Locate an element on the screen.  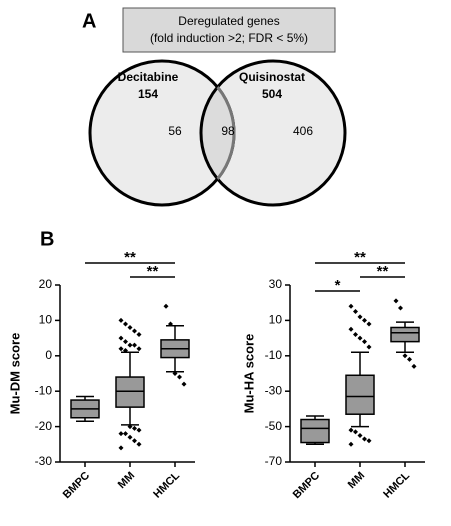
y-tick-label: -20 is located at coordinates (44, 426).